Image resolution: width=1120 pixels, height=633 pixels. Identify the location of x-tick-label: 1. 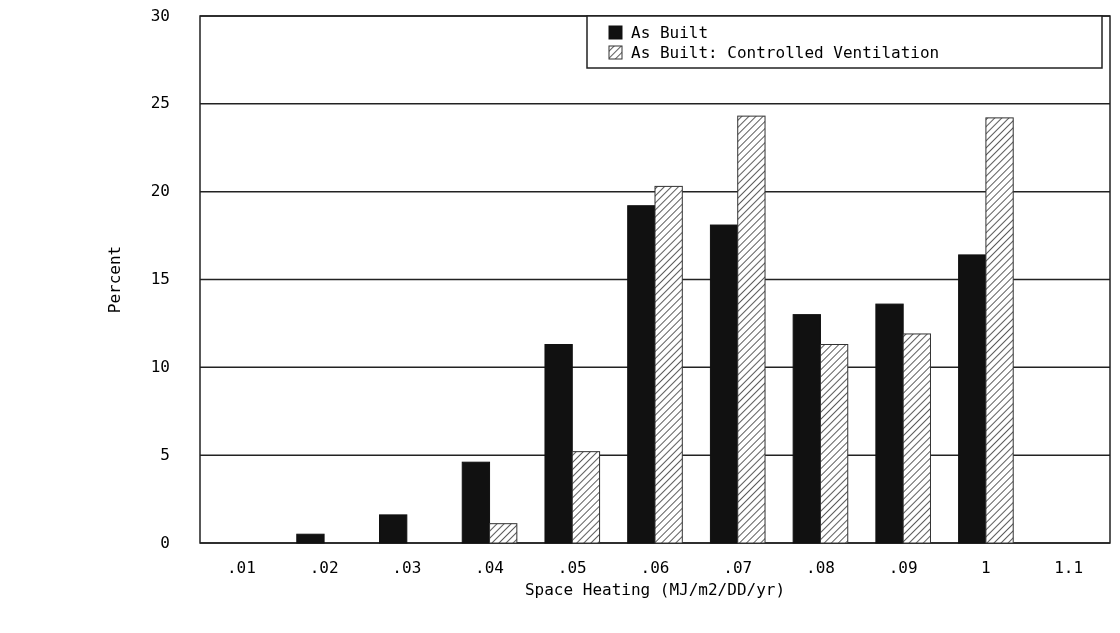
(986, 567).